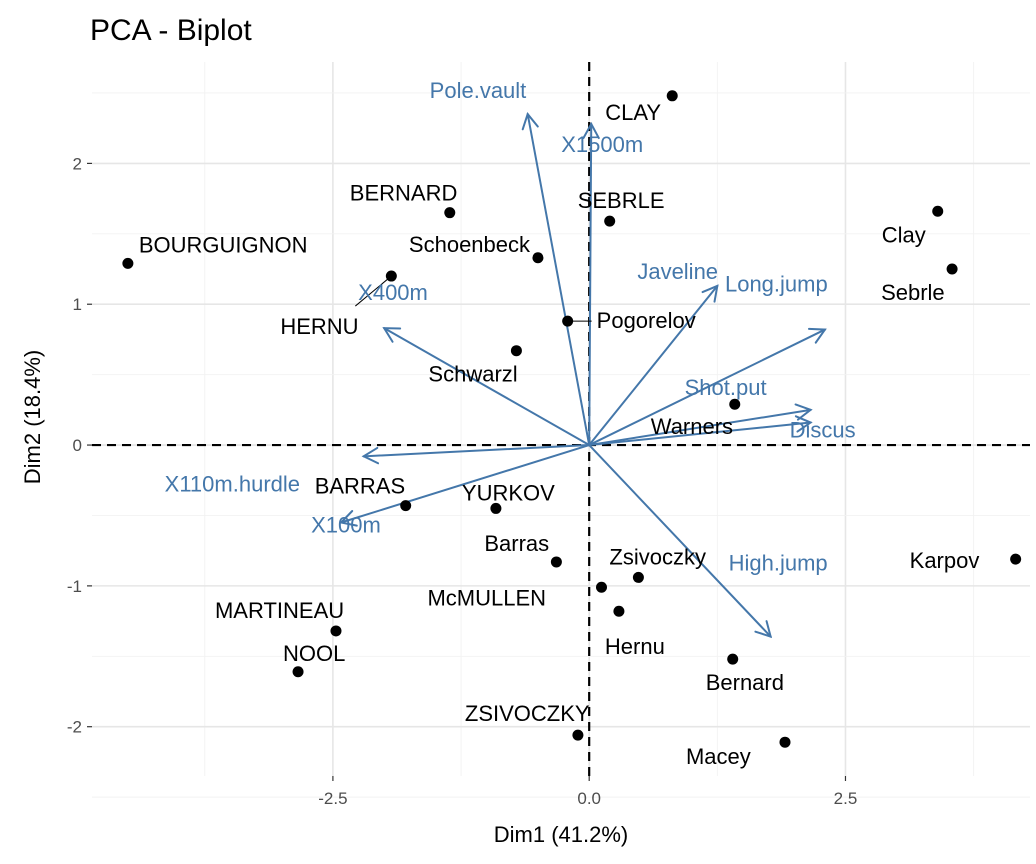  I want to click on variable-label-javeline: Javeline, so click(677, 271).